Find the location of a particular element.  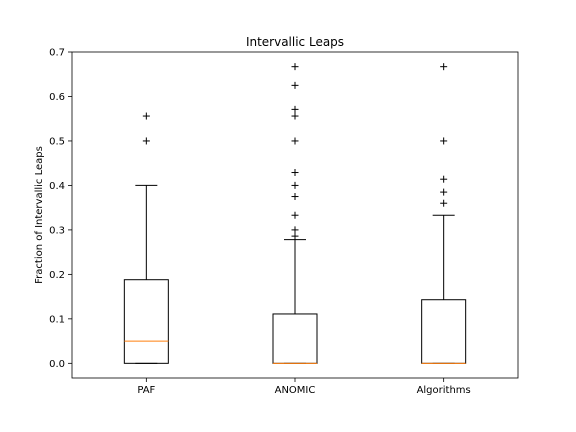

y-tick-label: 0.3 is located at coordinates (57, 230).